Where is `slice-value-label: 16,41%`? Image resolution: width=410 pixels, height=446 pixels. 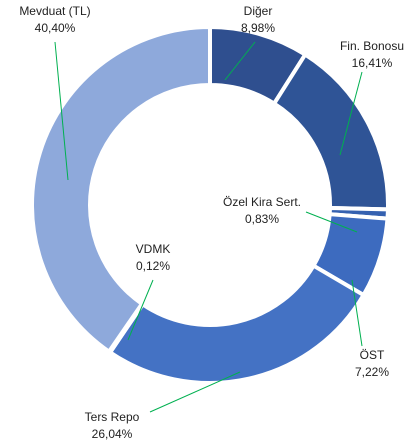 slice-value-label: 16,41% is located at coordinates (372, 63).